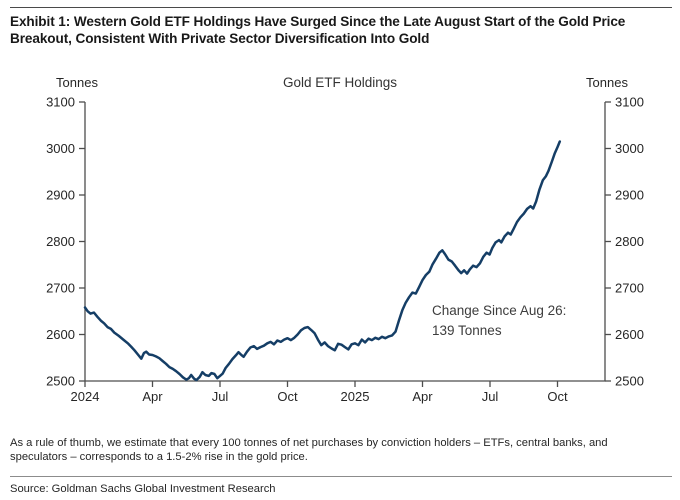 Image resolution: width=680 pixels, height=500 pixels. I want to click on left-y-tick-label: 3100, so click(60, 102).